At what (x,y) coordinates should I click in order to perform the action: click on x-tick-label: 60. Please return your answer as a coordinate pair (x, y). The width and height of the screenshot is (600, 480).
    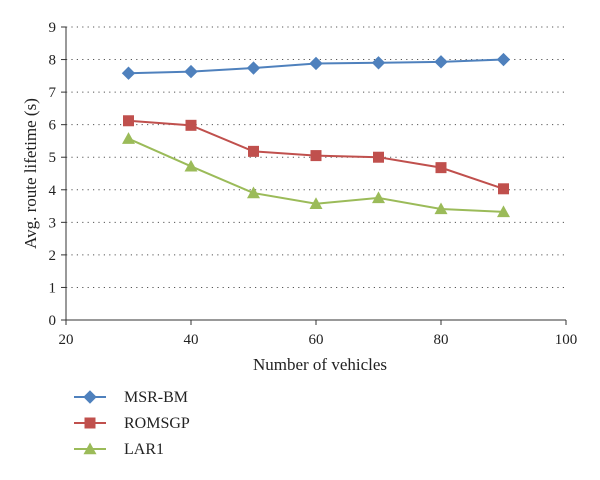
    Looking at the image, I should click on (316, 340).